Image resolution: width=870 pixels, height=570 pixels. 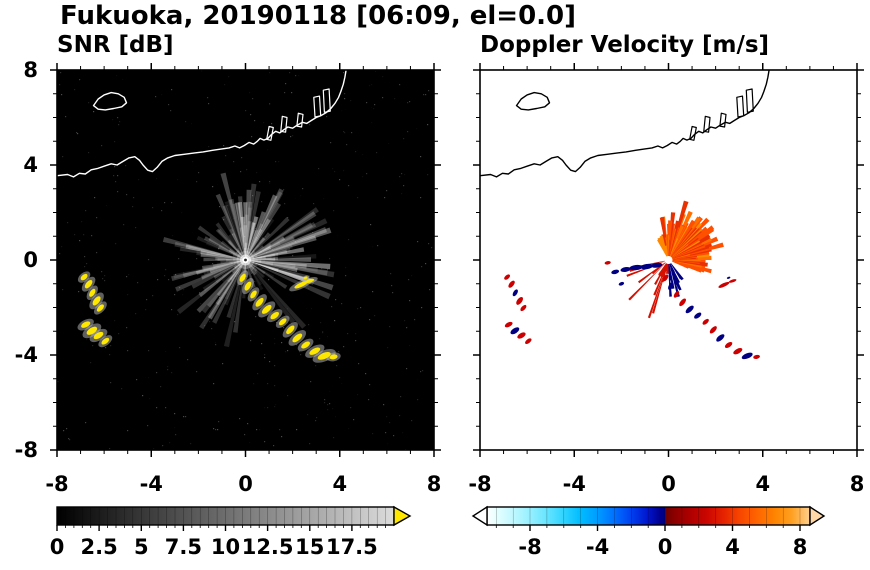 I want to click on velocity-over-range-arrow-icon, so click(x=817, y=516).